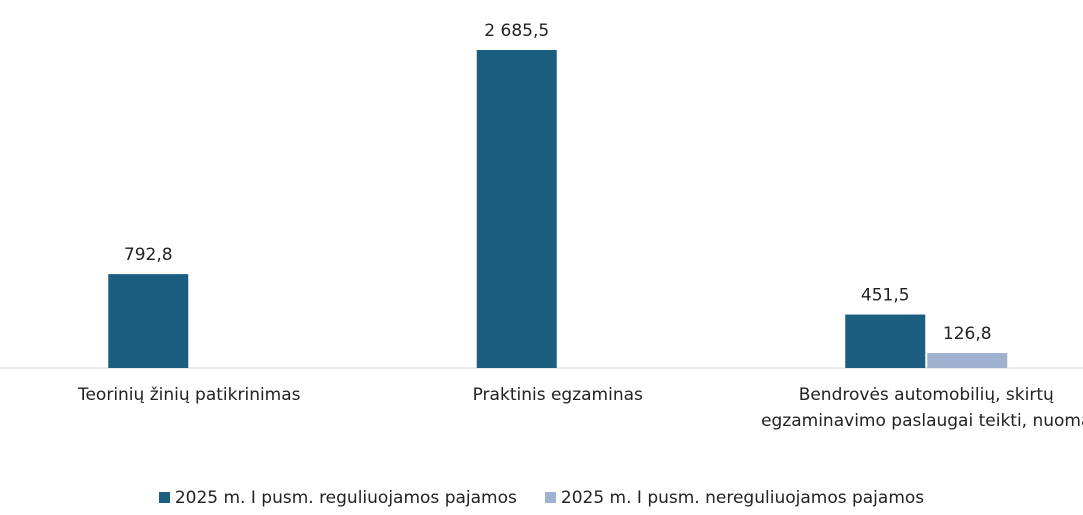 This screenshot has height=515, width=1083. I want to click on data-label: 451,5, so click(885, 296).